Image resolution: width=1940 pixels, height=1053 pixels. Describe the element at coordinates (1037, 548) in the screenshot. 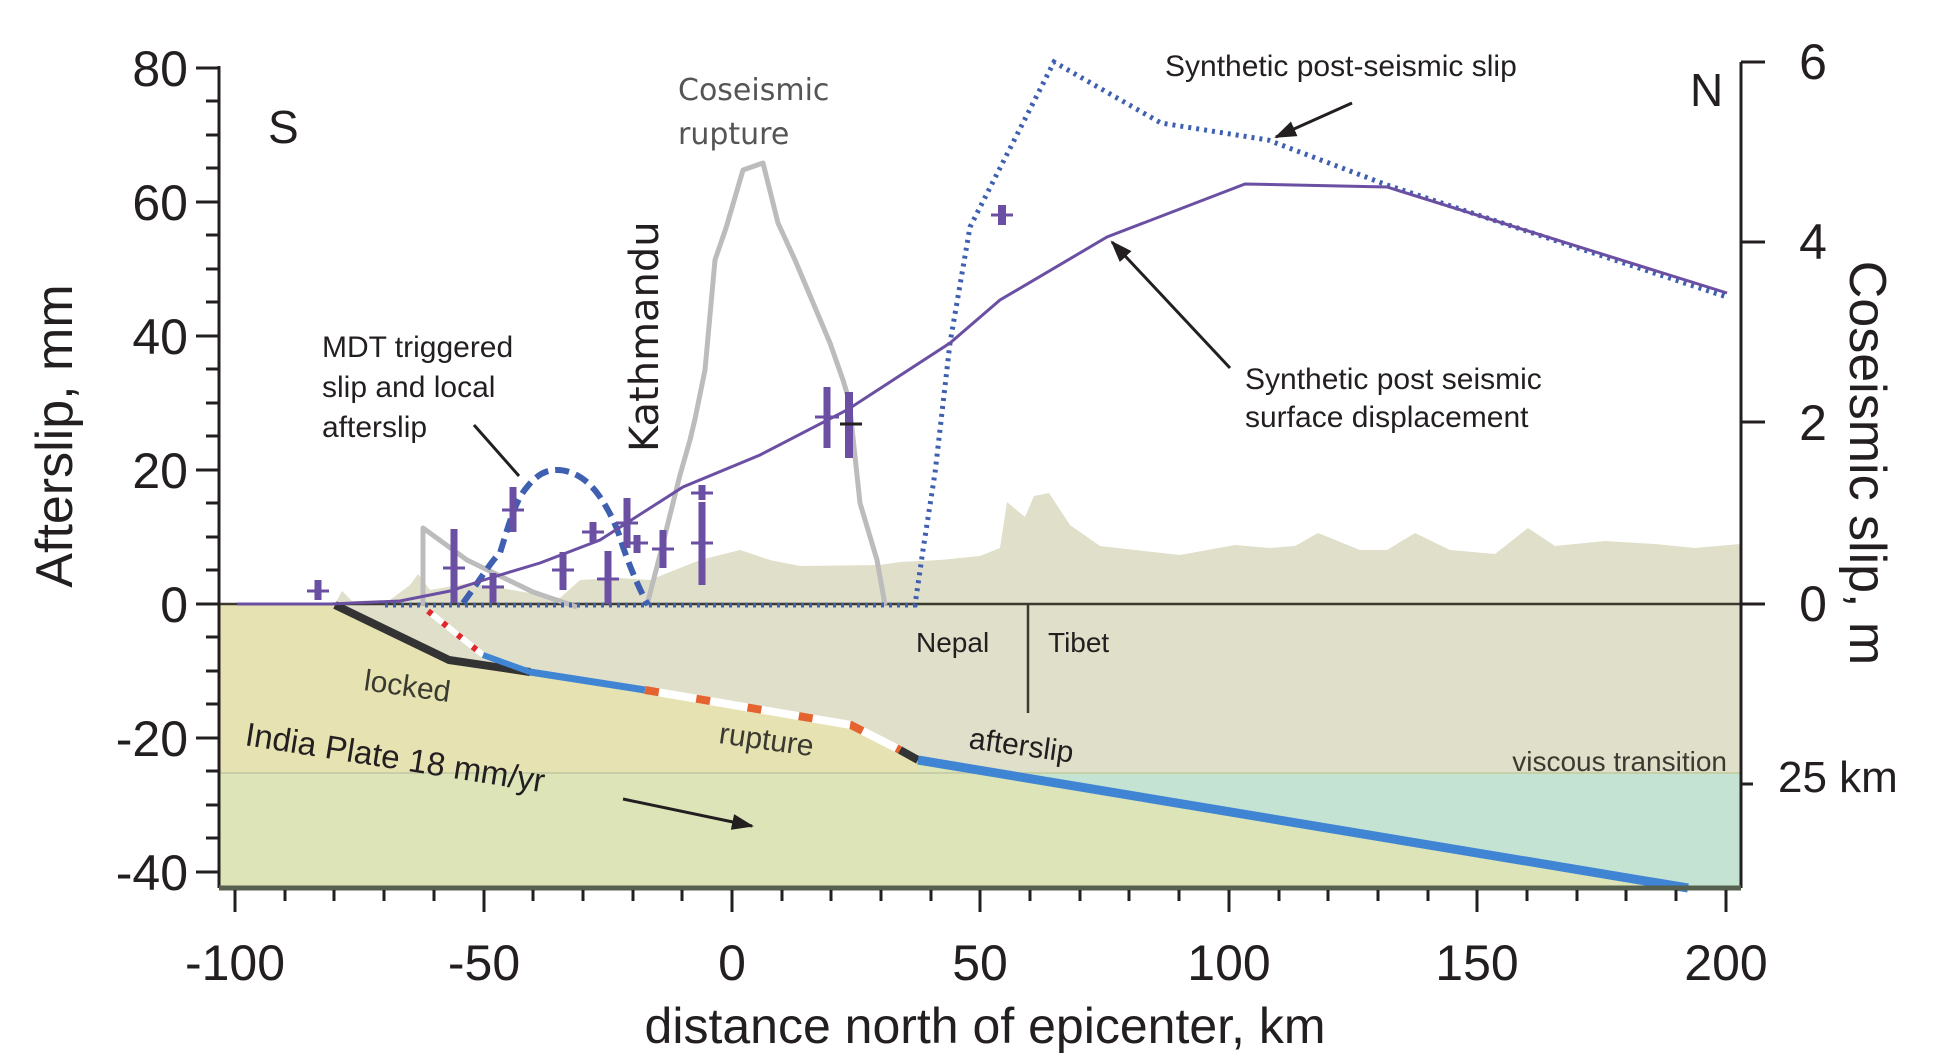

I see `topography-profile` at that location.